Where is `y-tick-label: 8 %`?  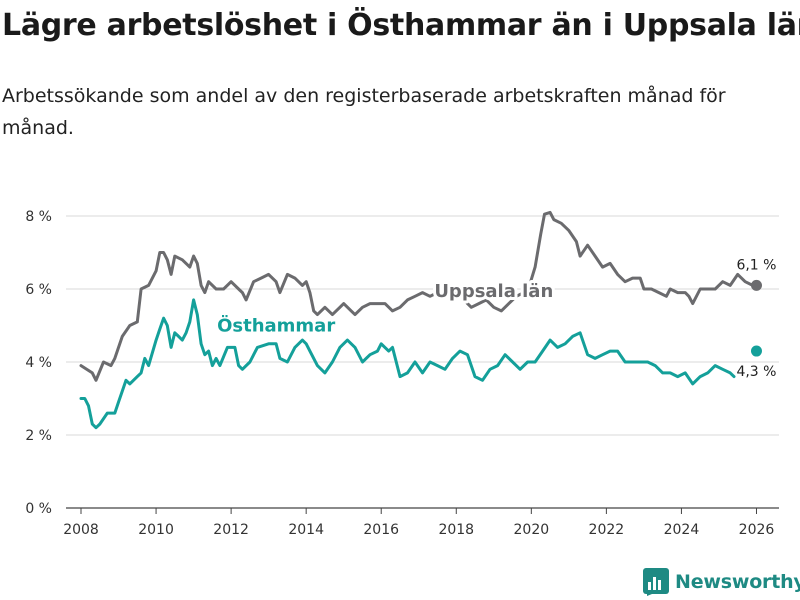
y-tick-label: 8 % is located at coordinates (38, 217).